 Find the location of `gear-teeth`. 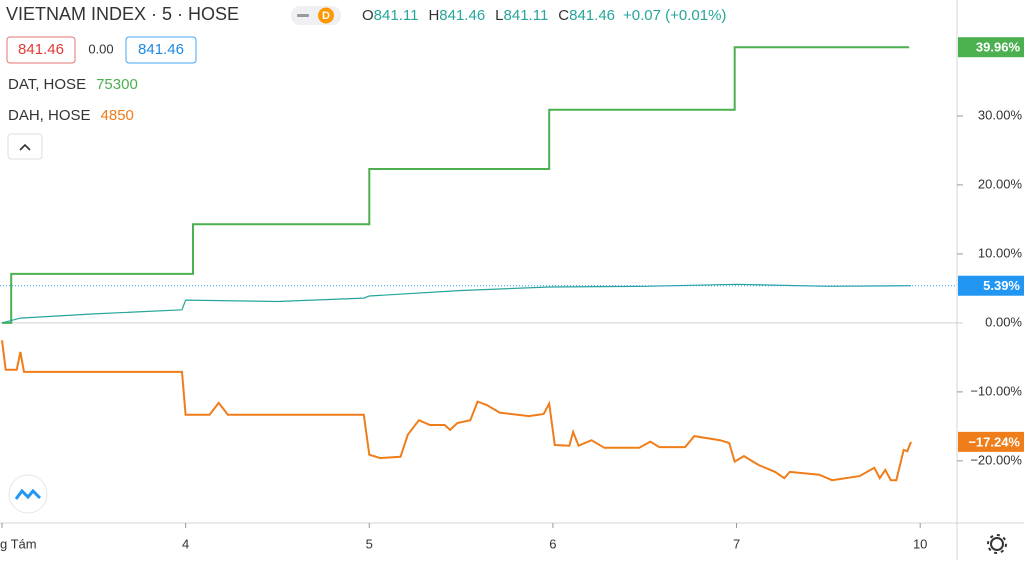

gear-teeth is located at coordinates (997, 544).